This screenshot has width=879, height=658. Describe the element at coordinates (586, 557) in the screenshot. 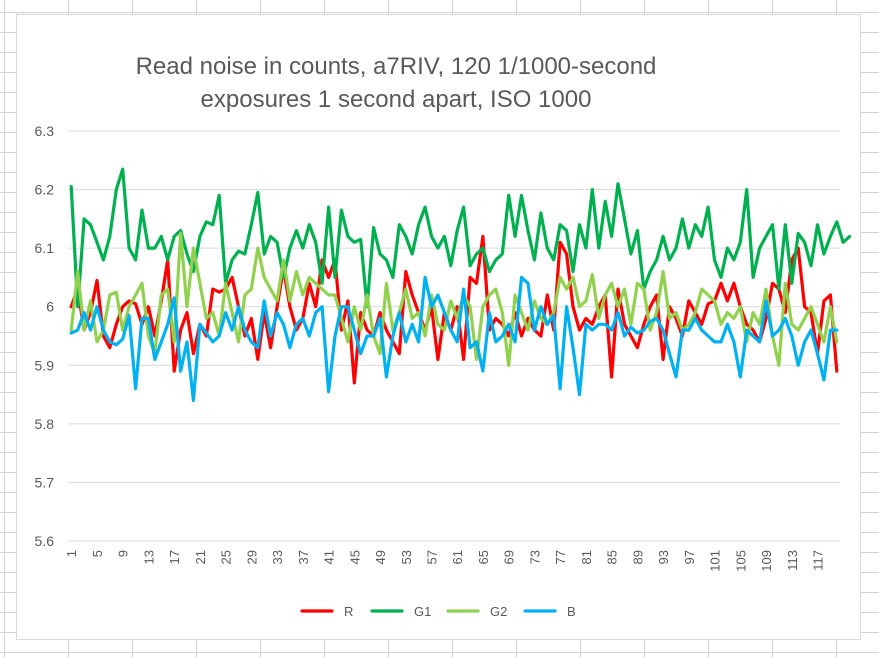

I see `x-tick-label: 81` at that location.